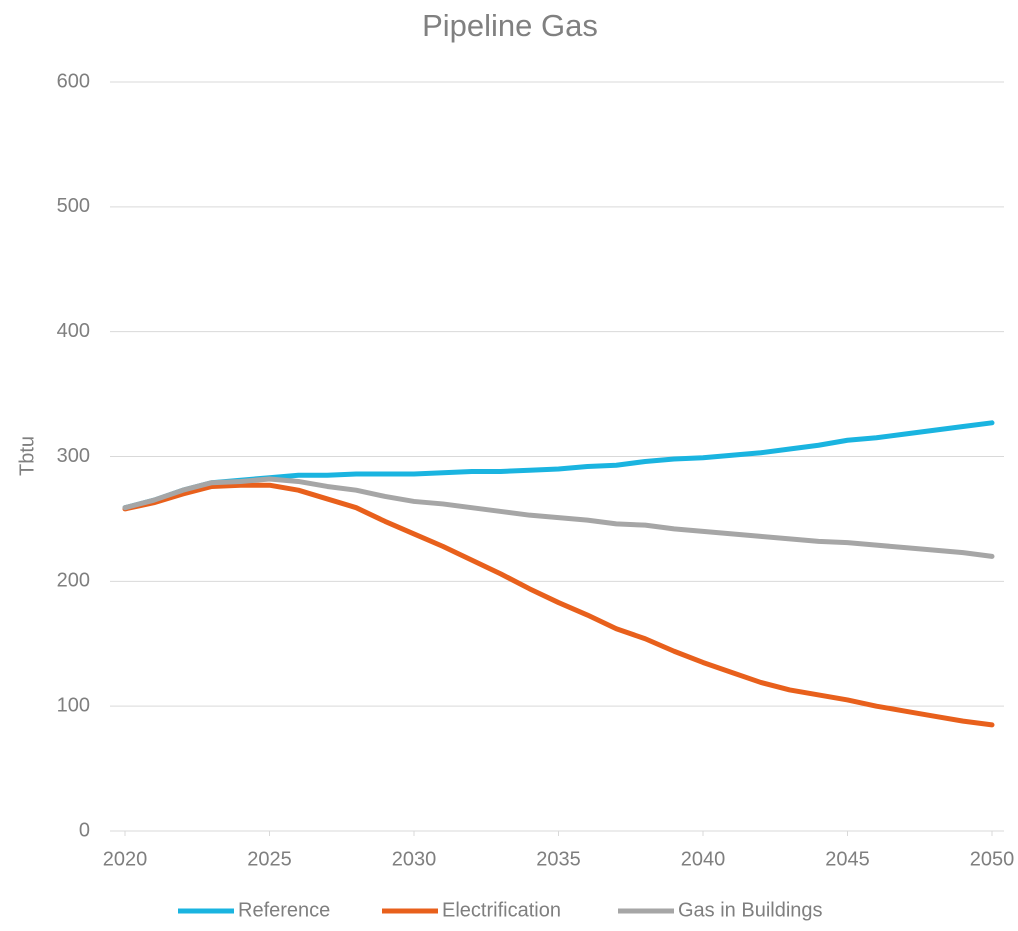 This screenshot has height=931, width=1018. Describe the element at coordinates (125, 859) in the screenshot. I see `x-tick-label: 2020` at that location.